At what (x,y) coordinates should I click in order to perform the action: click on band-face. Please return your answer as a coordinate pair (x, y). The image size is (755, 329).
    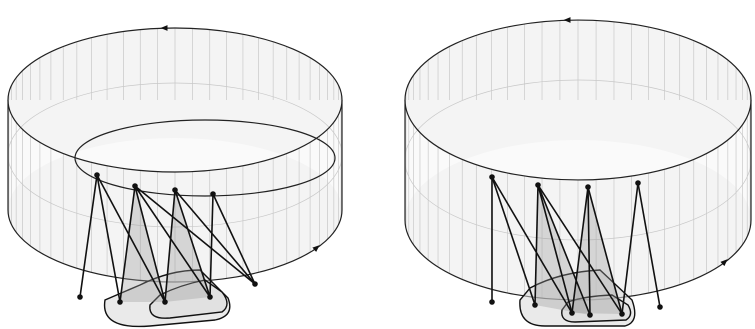
    Looking at the image, I should click on (175, 155).